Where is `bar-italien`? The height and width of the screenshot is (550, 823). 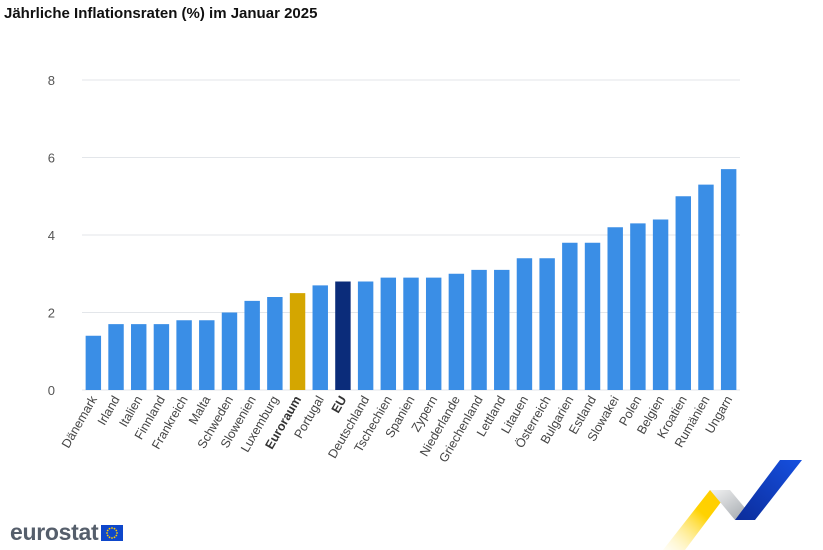
bar-italien is located at coordinates (139, 357).